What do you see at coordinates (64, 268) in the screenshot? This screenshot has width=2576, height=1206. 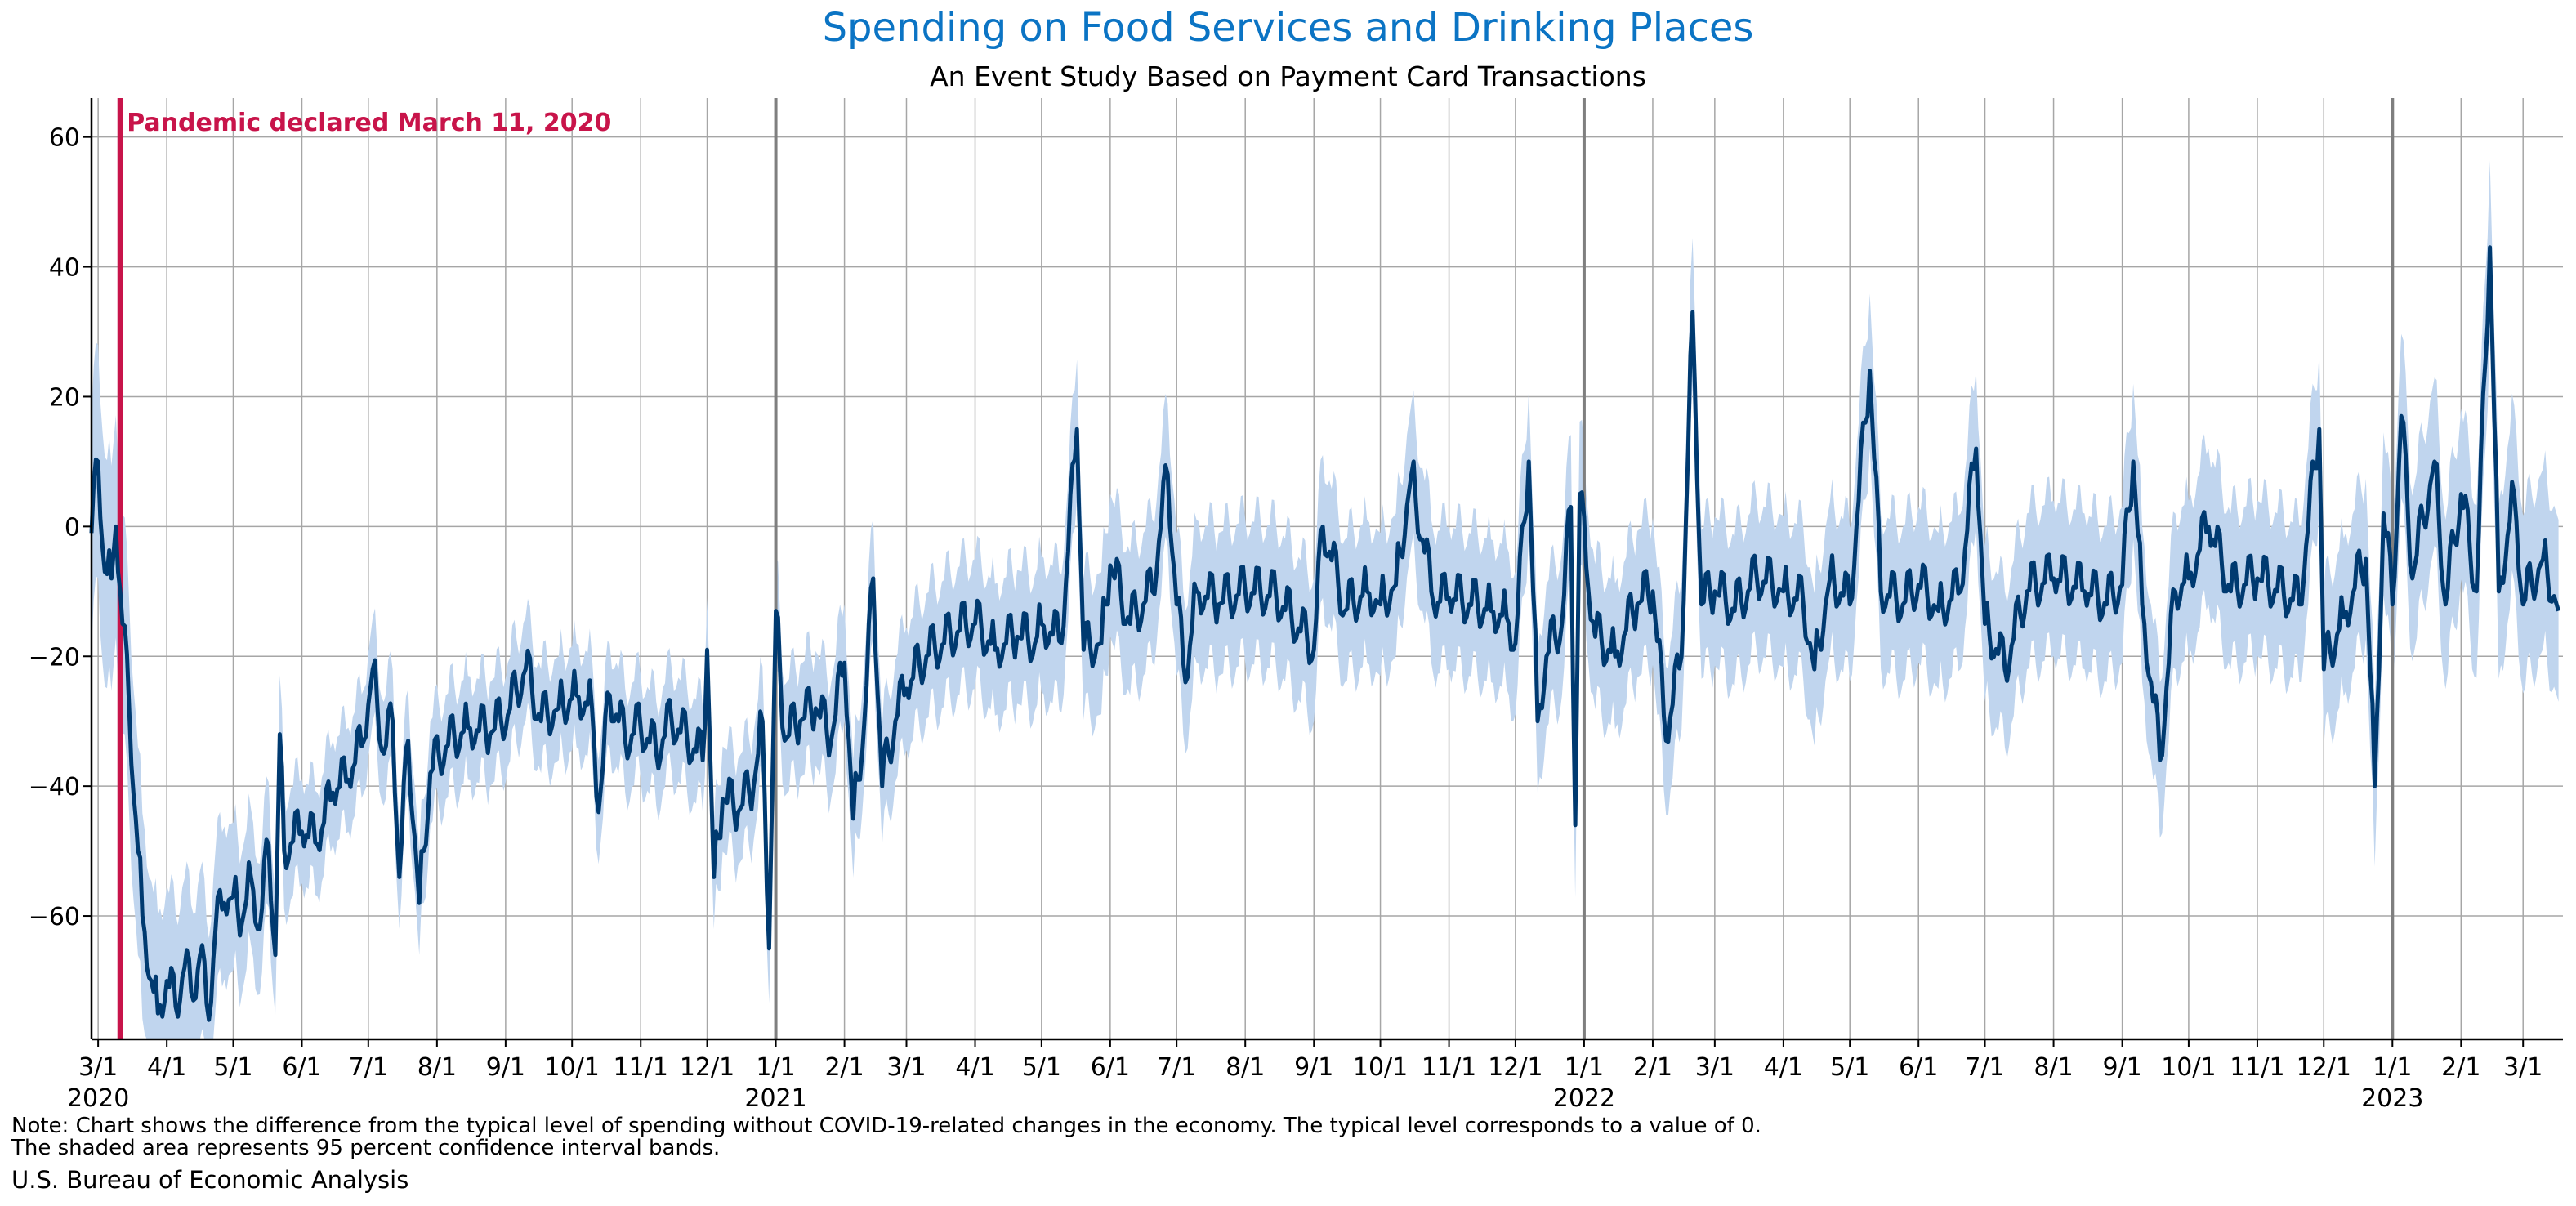 I see `y-tick-label: 40` at bounding box center [64, 268].